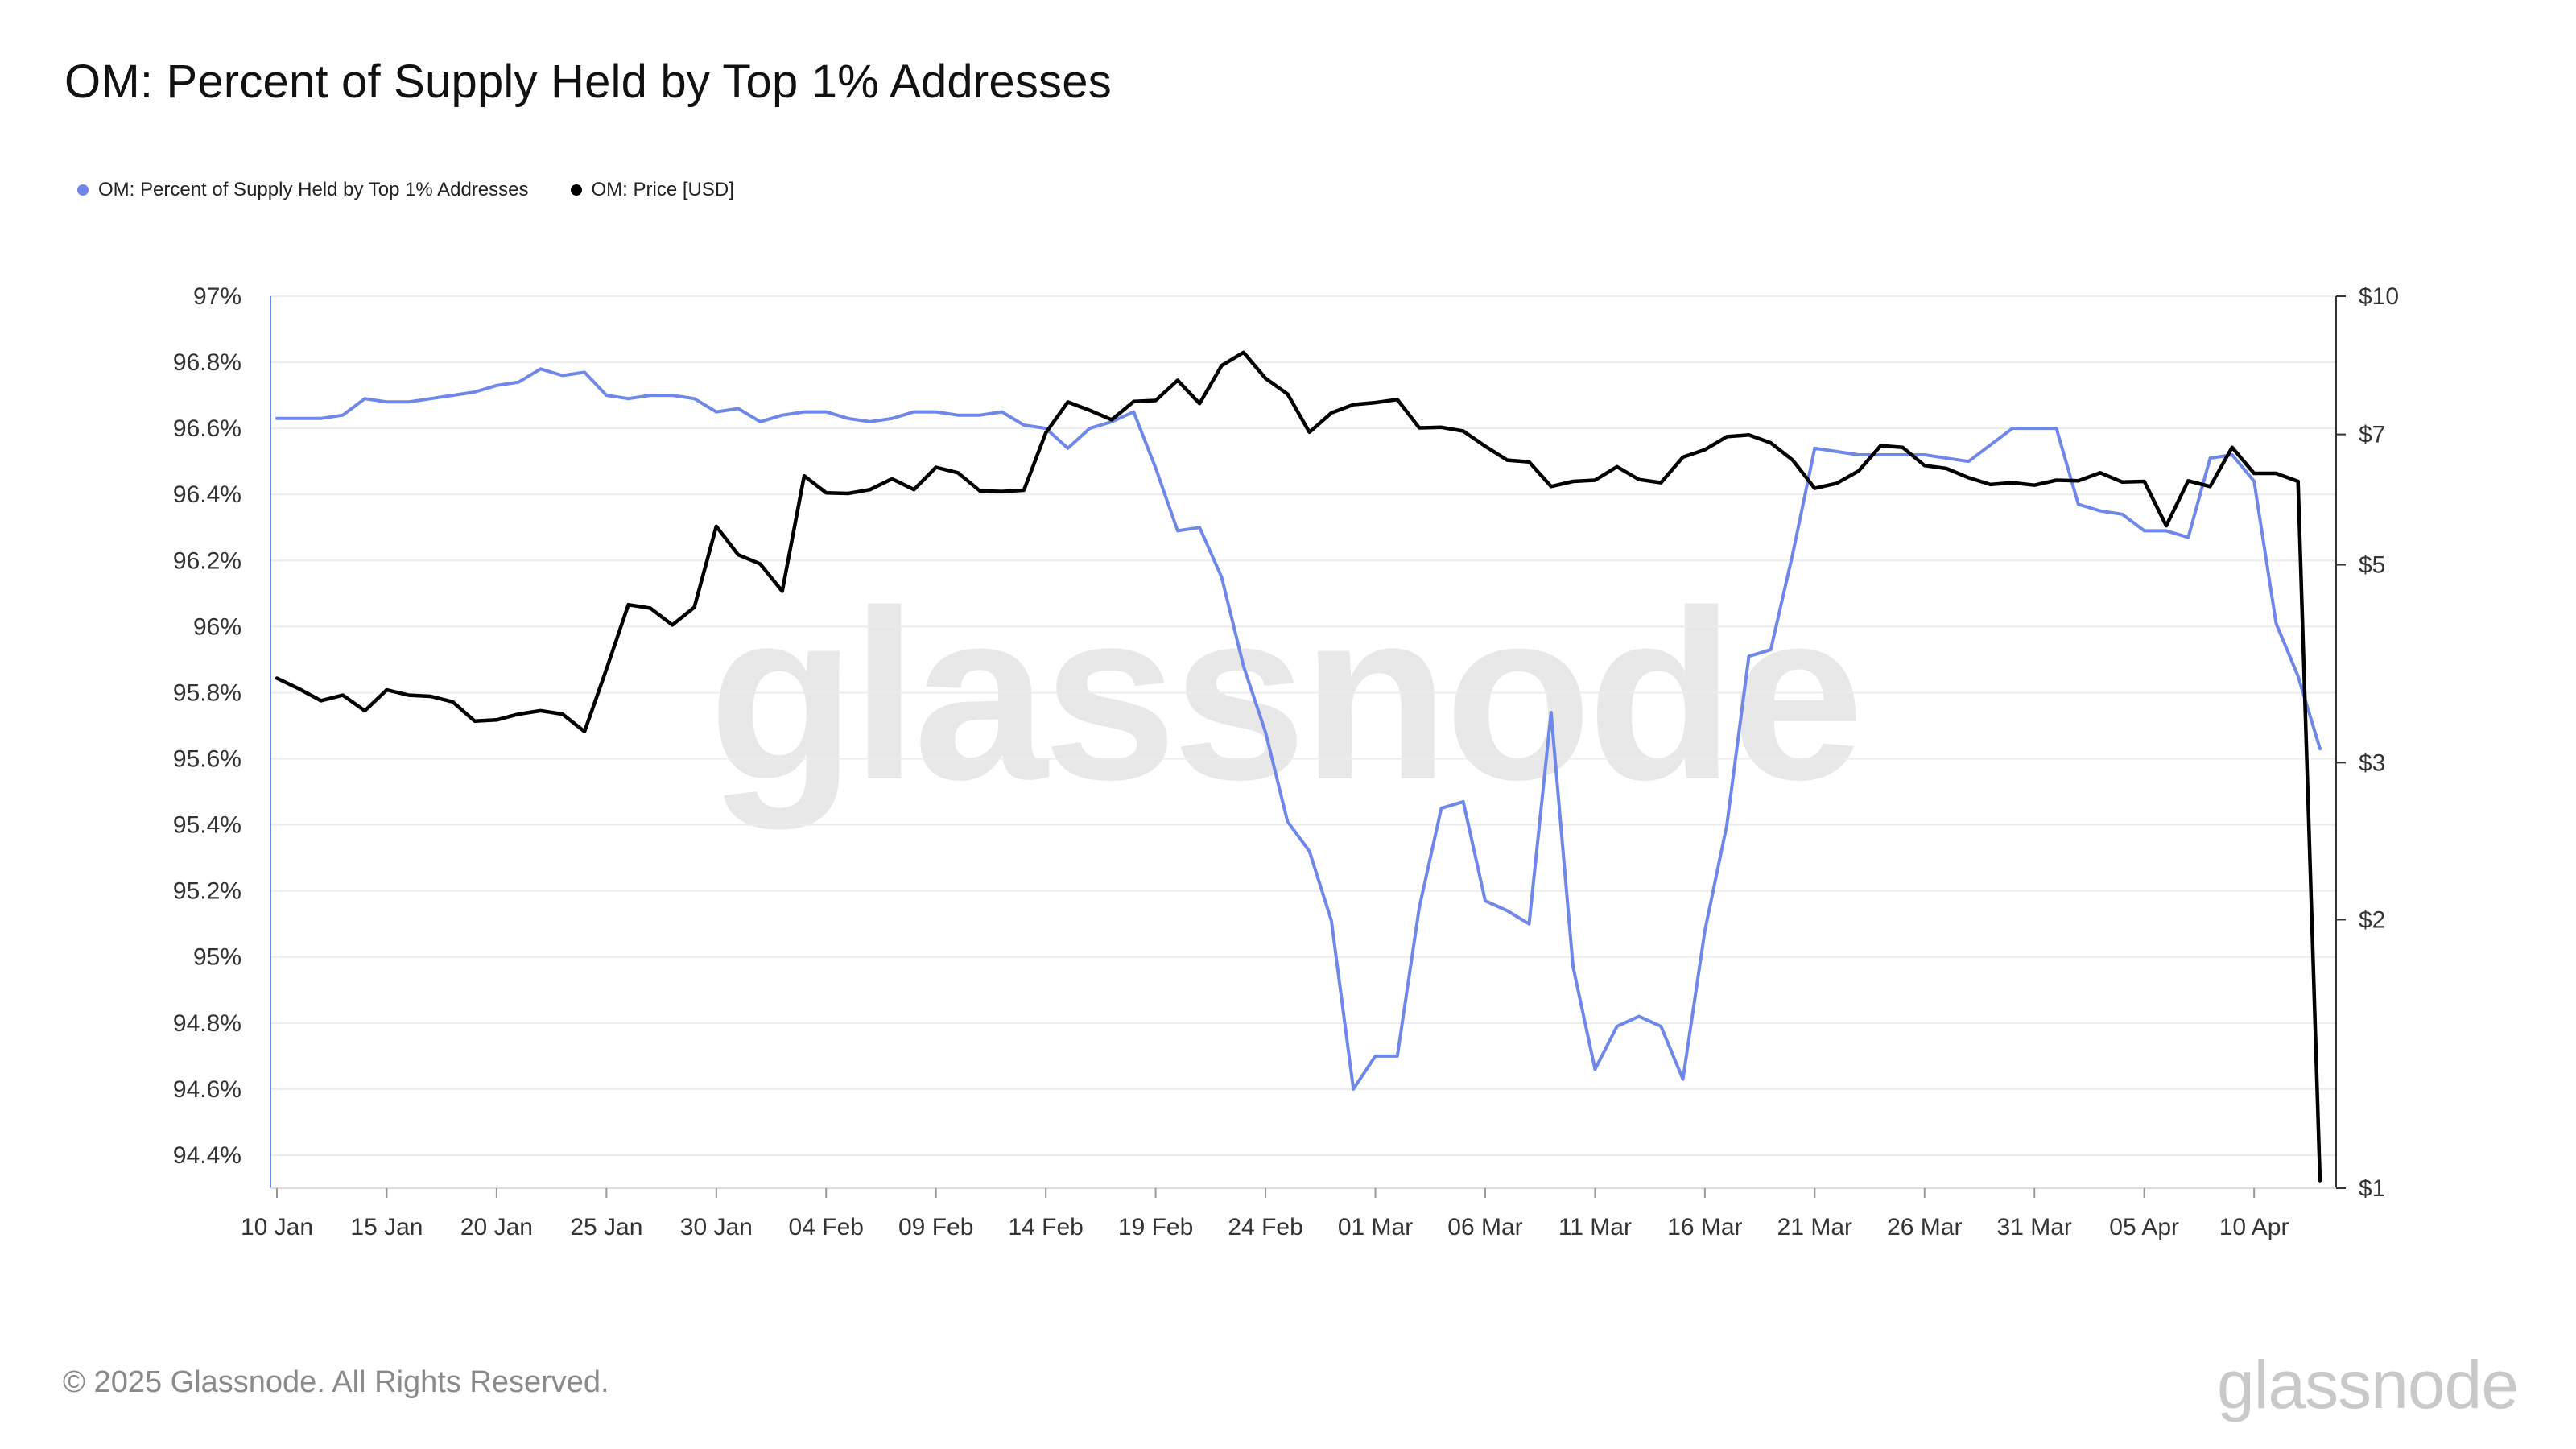 This screenshot has width=2576, height=1449. I want to click on y-right-tick-label: $10, so click(2379, 296).